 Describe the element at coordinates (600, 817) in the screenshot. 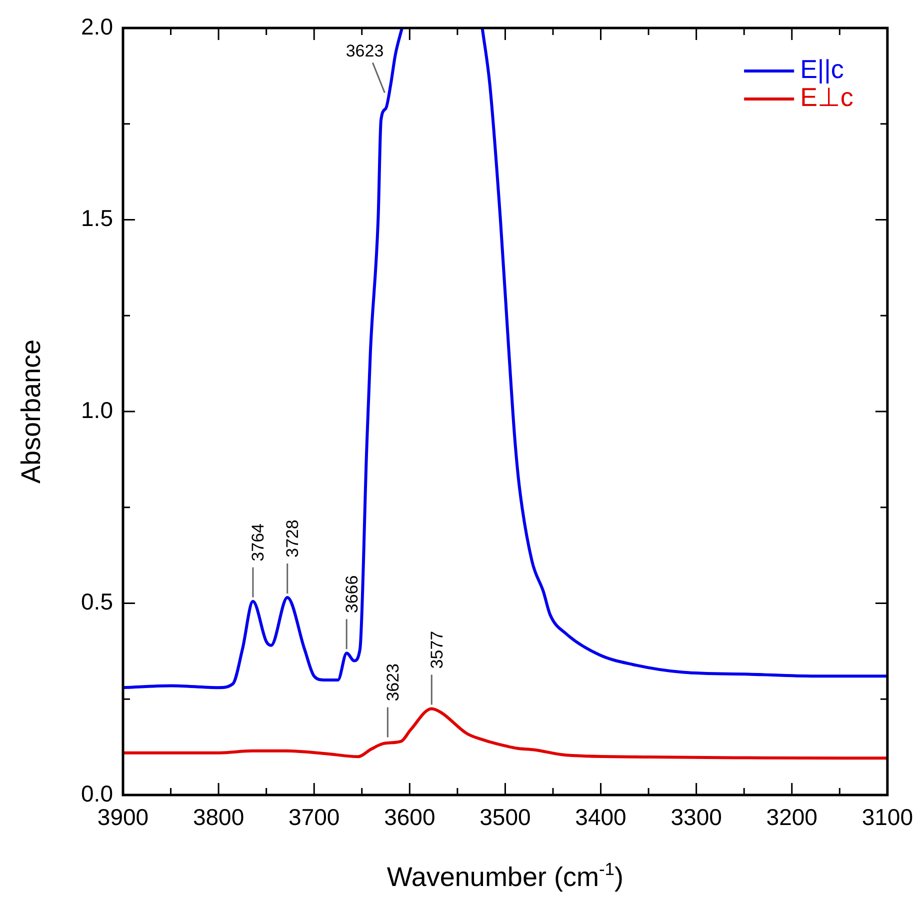

I see `x-tick-label: 3400` at that location.